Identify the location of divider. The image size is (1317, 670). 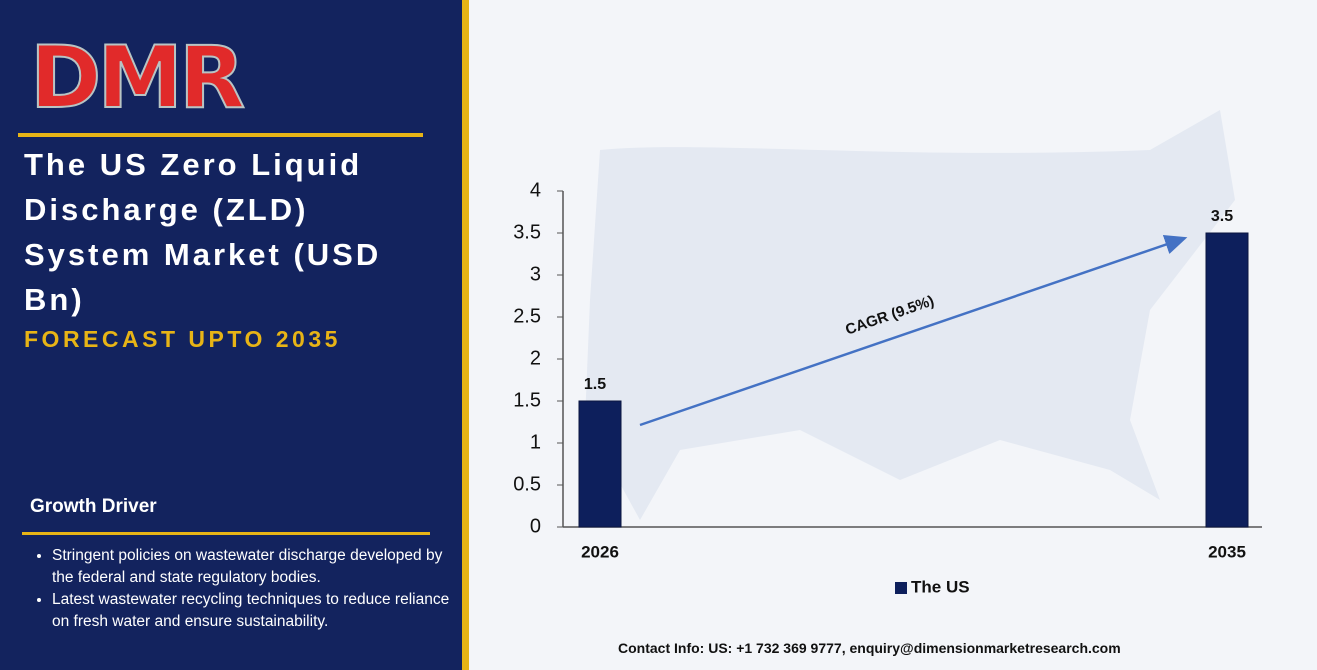
(465, 335).